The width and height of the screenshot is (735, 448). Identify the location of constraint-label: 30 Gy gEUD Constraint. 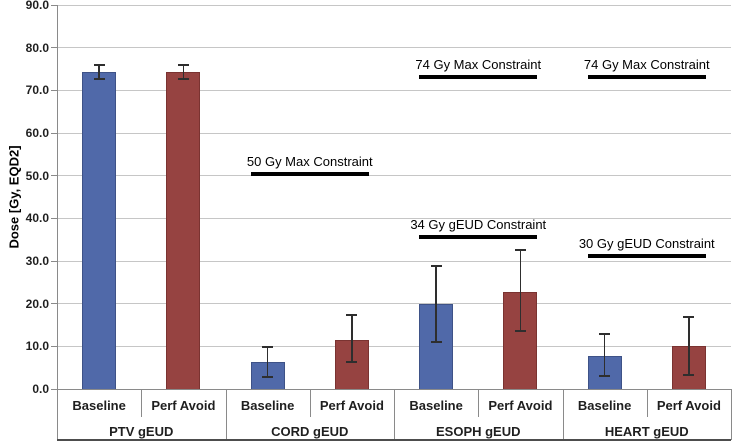
(646, 243).